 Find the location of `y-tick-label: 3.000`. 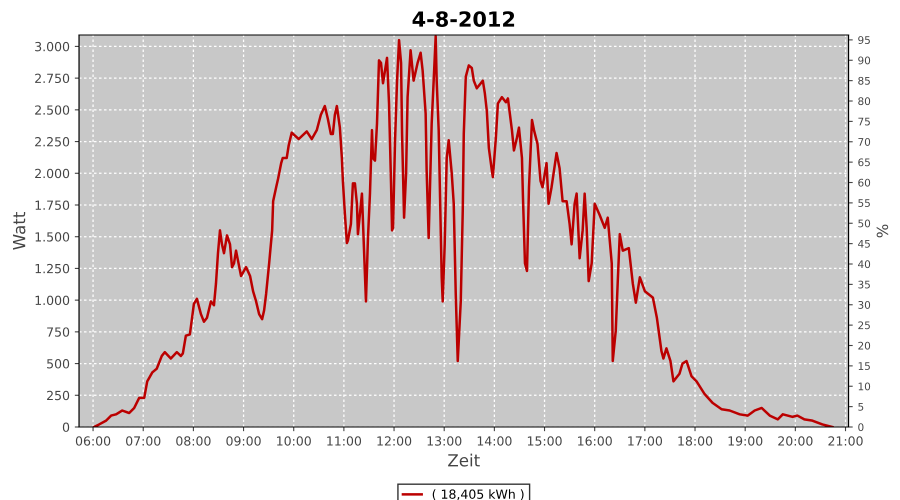

y-tick-label: 3.000 is located at coordinates (52, 47).